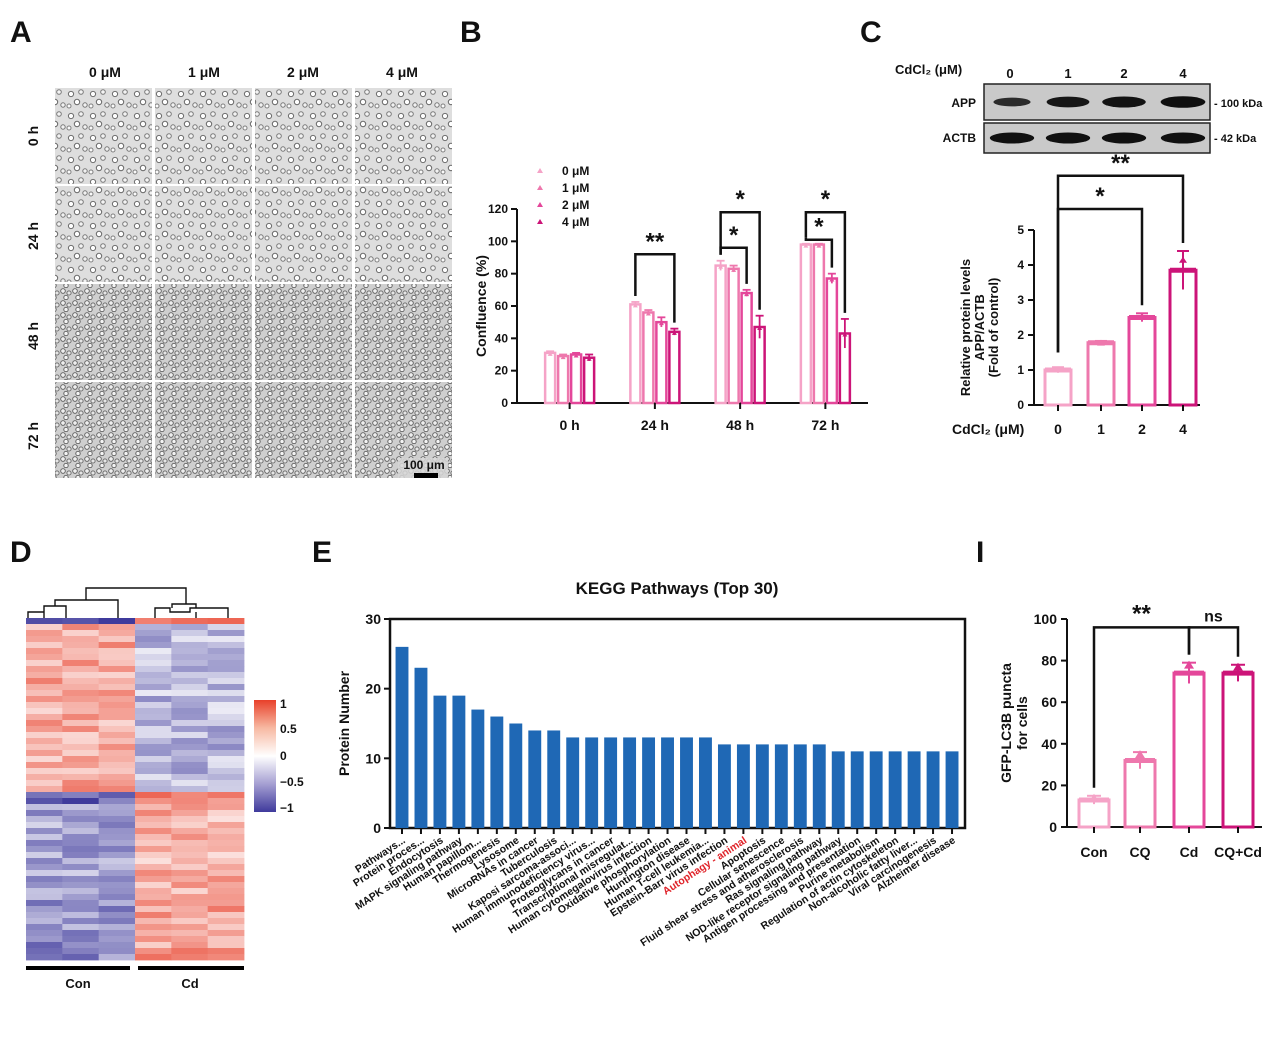 The width and height of the screenshot is (1280, 1044). I want to click on colorbar-tick-0: 1, so click(283, 704).